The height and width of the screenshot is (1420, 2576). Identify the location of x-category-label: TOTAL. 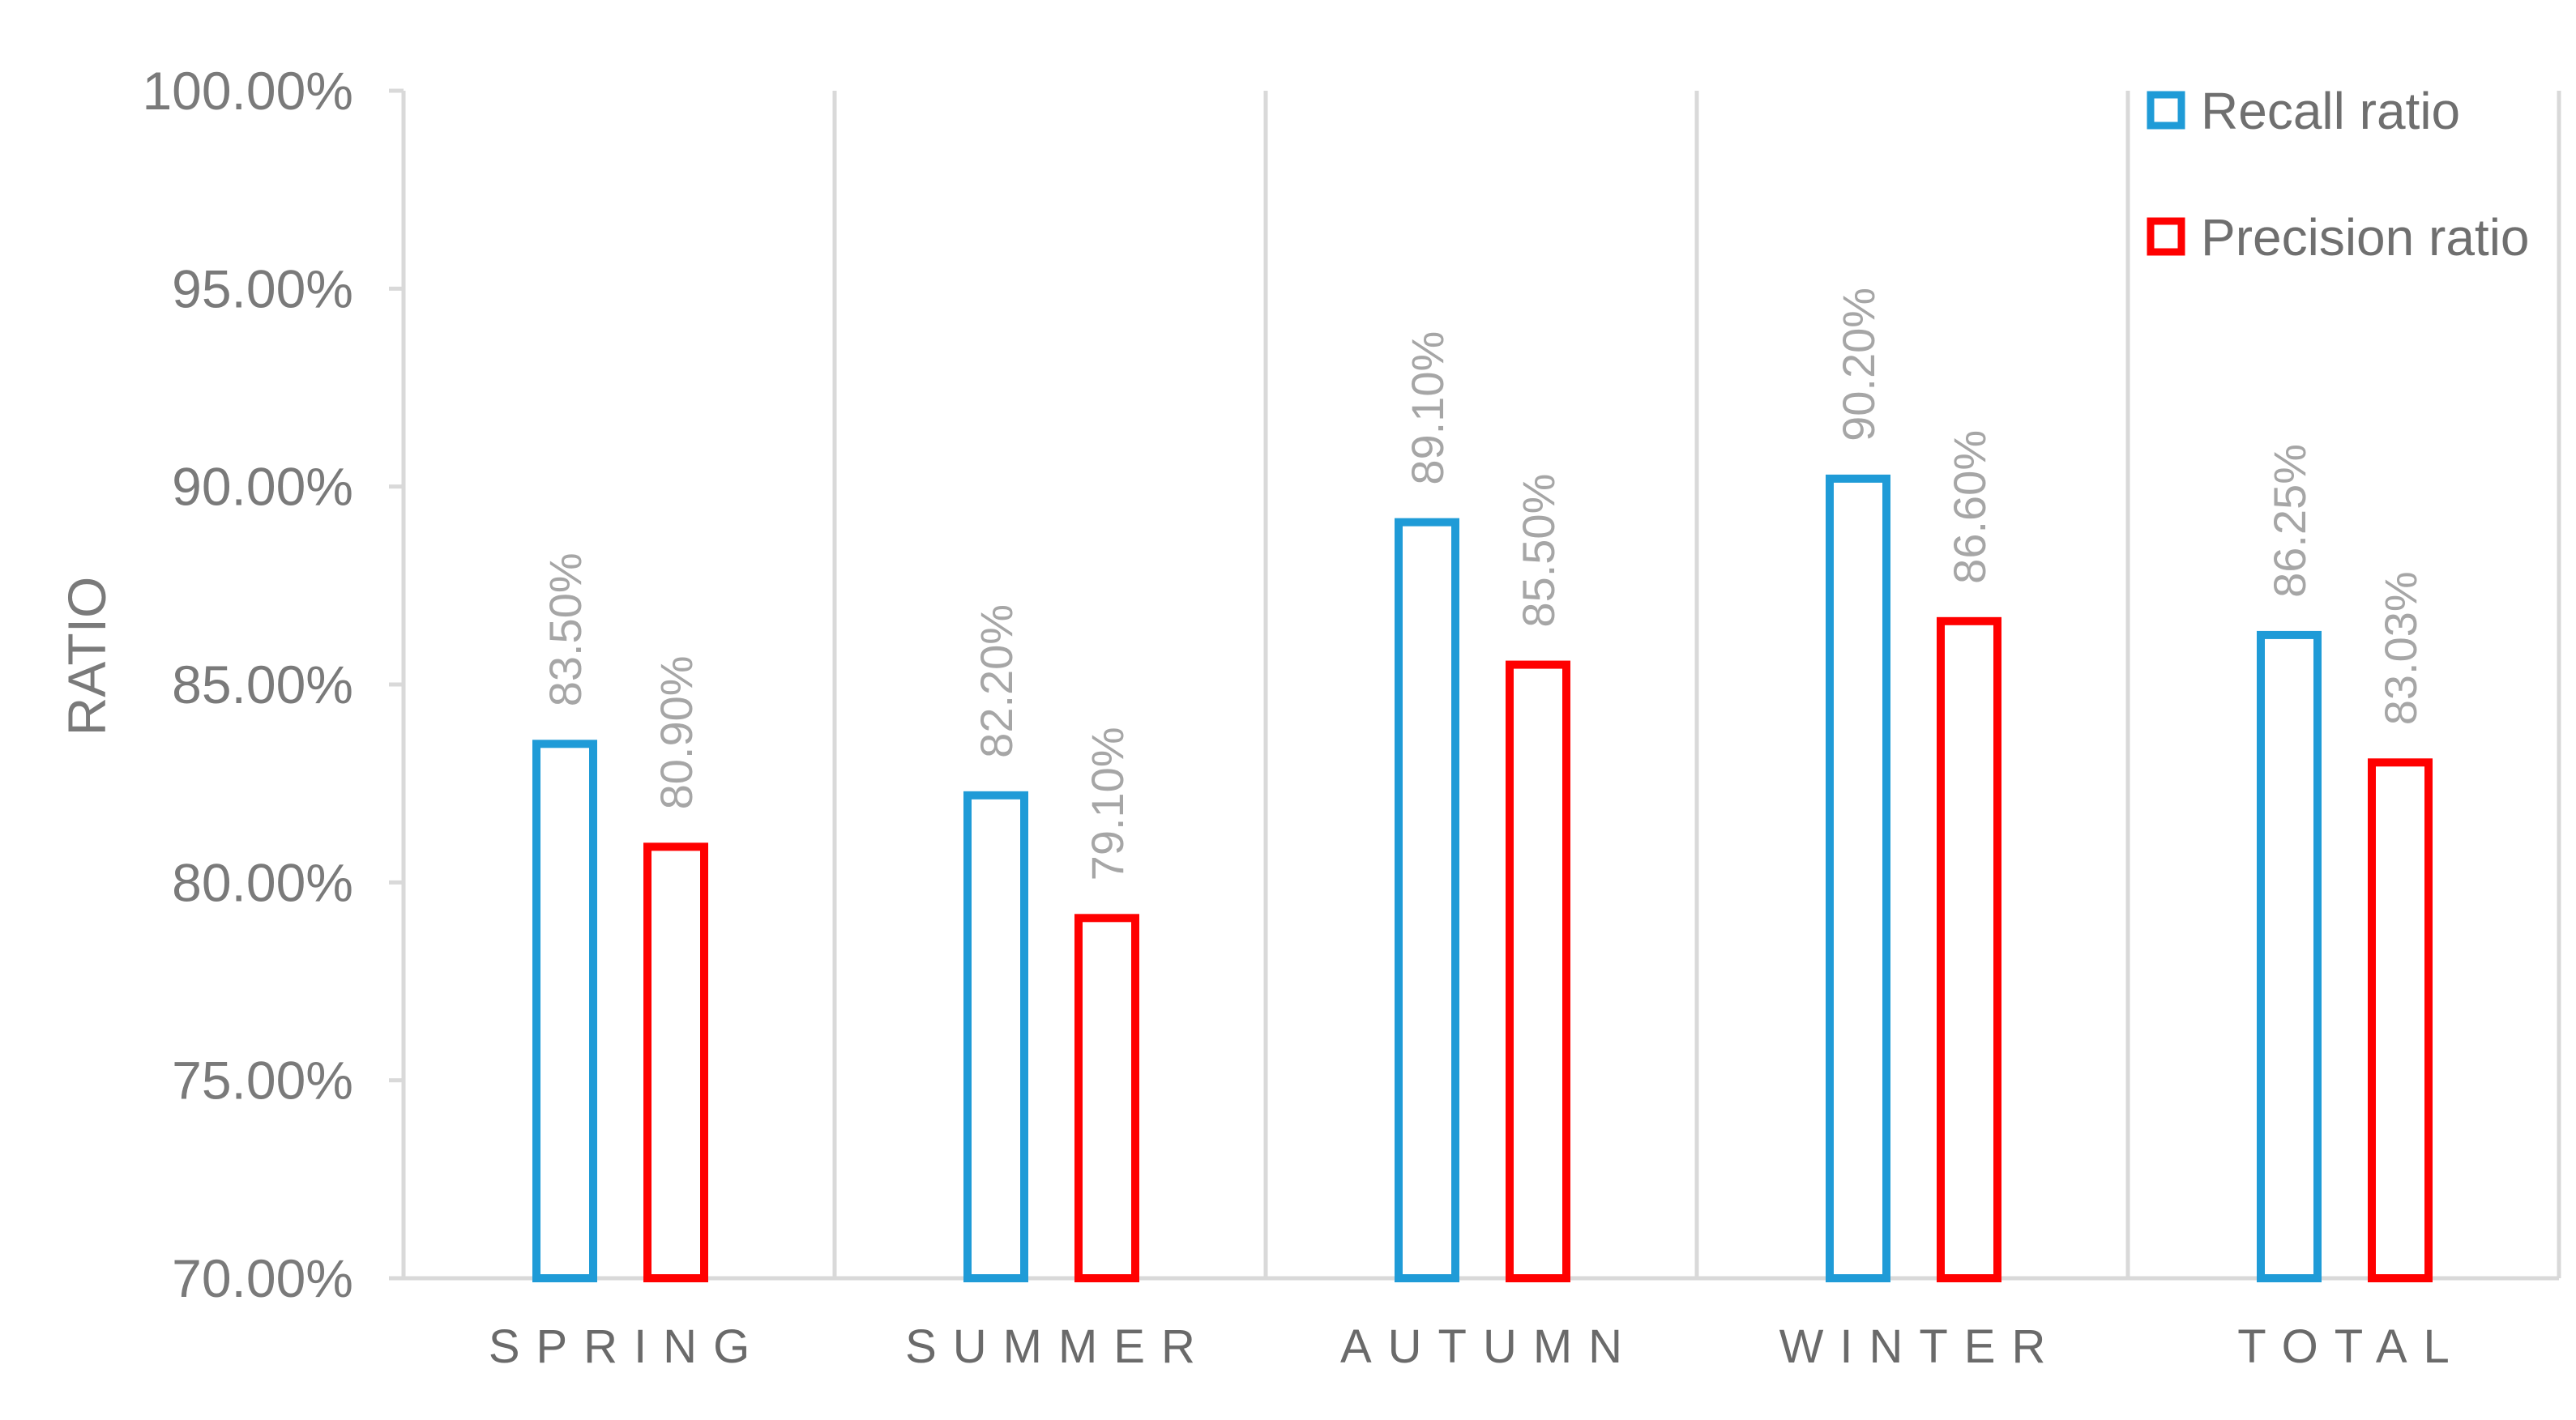
(2351, 1346).